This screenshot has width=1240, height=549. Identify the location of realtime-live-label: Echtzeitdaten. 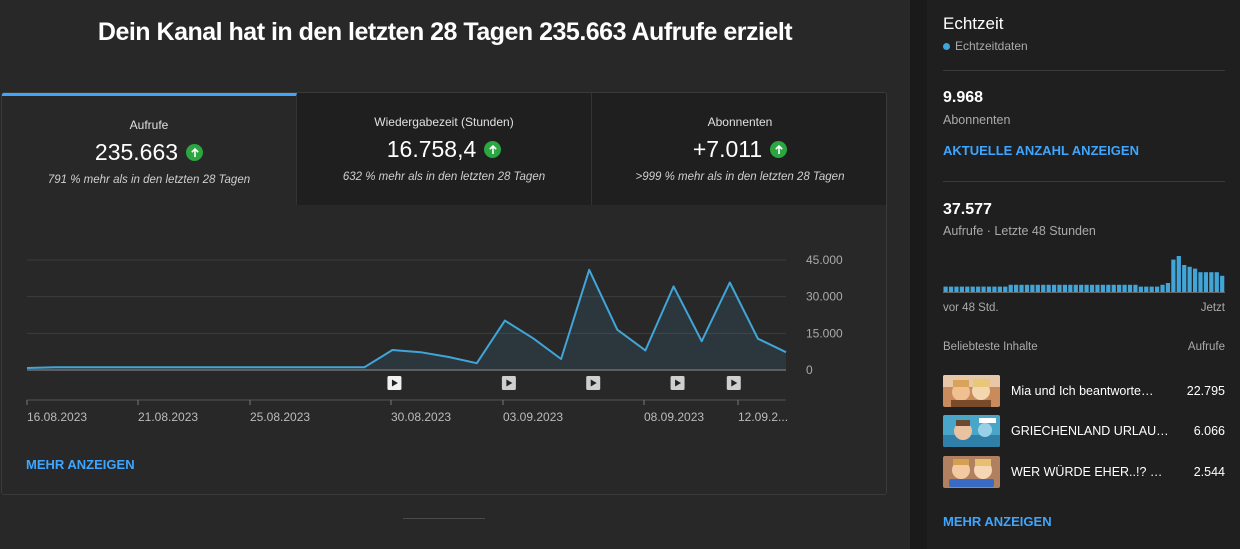
(991, 46).